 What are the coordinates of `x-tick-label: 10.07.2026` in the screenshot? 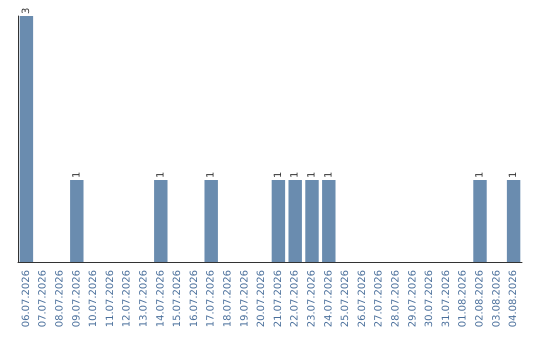 It's located at (94, 299).